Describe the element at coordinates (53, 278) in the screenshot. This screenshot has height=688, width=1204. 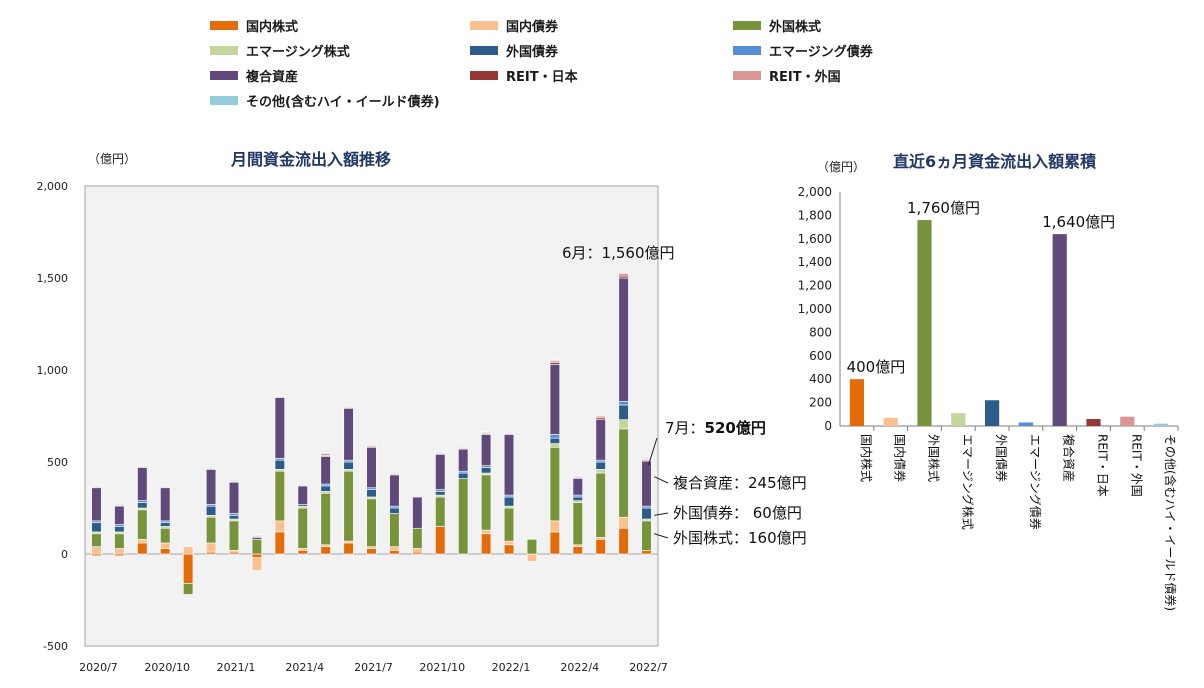
I see `y-tick-label: 1,500` at that location.